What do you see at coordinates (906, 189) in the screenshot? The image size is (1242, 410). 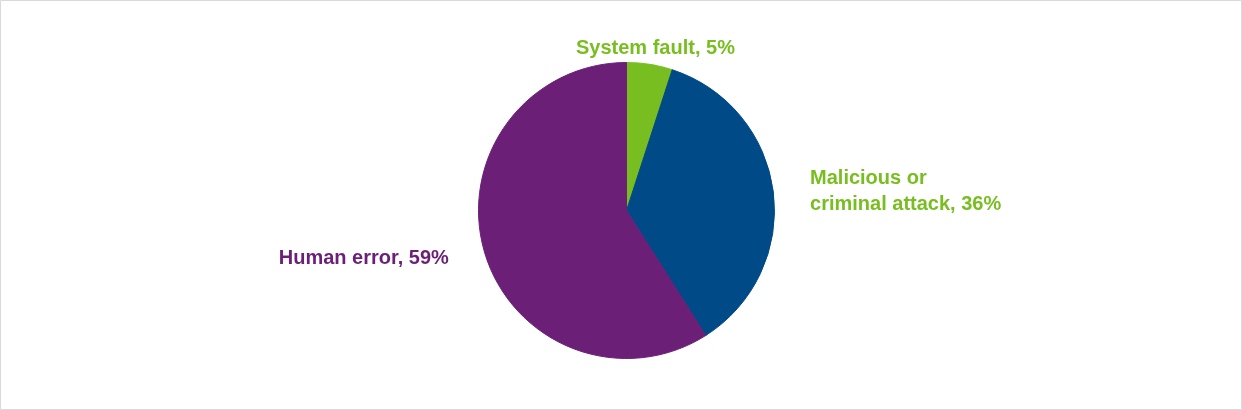 I see `slice-label: Malicious or criminal attack, 36%` at bounding box center [906, 189].